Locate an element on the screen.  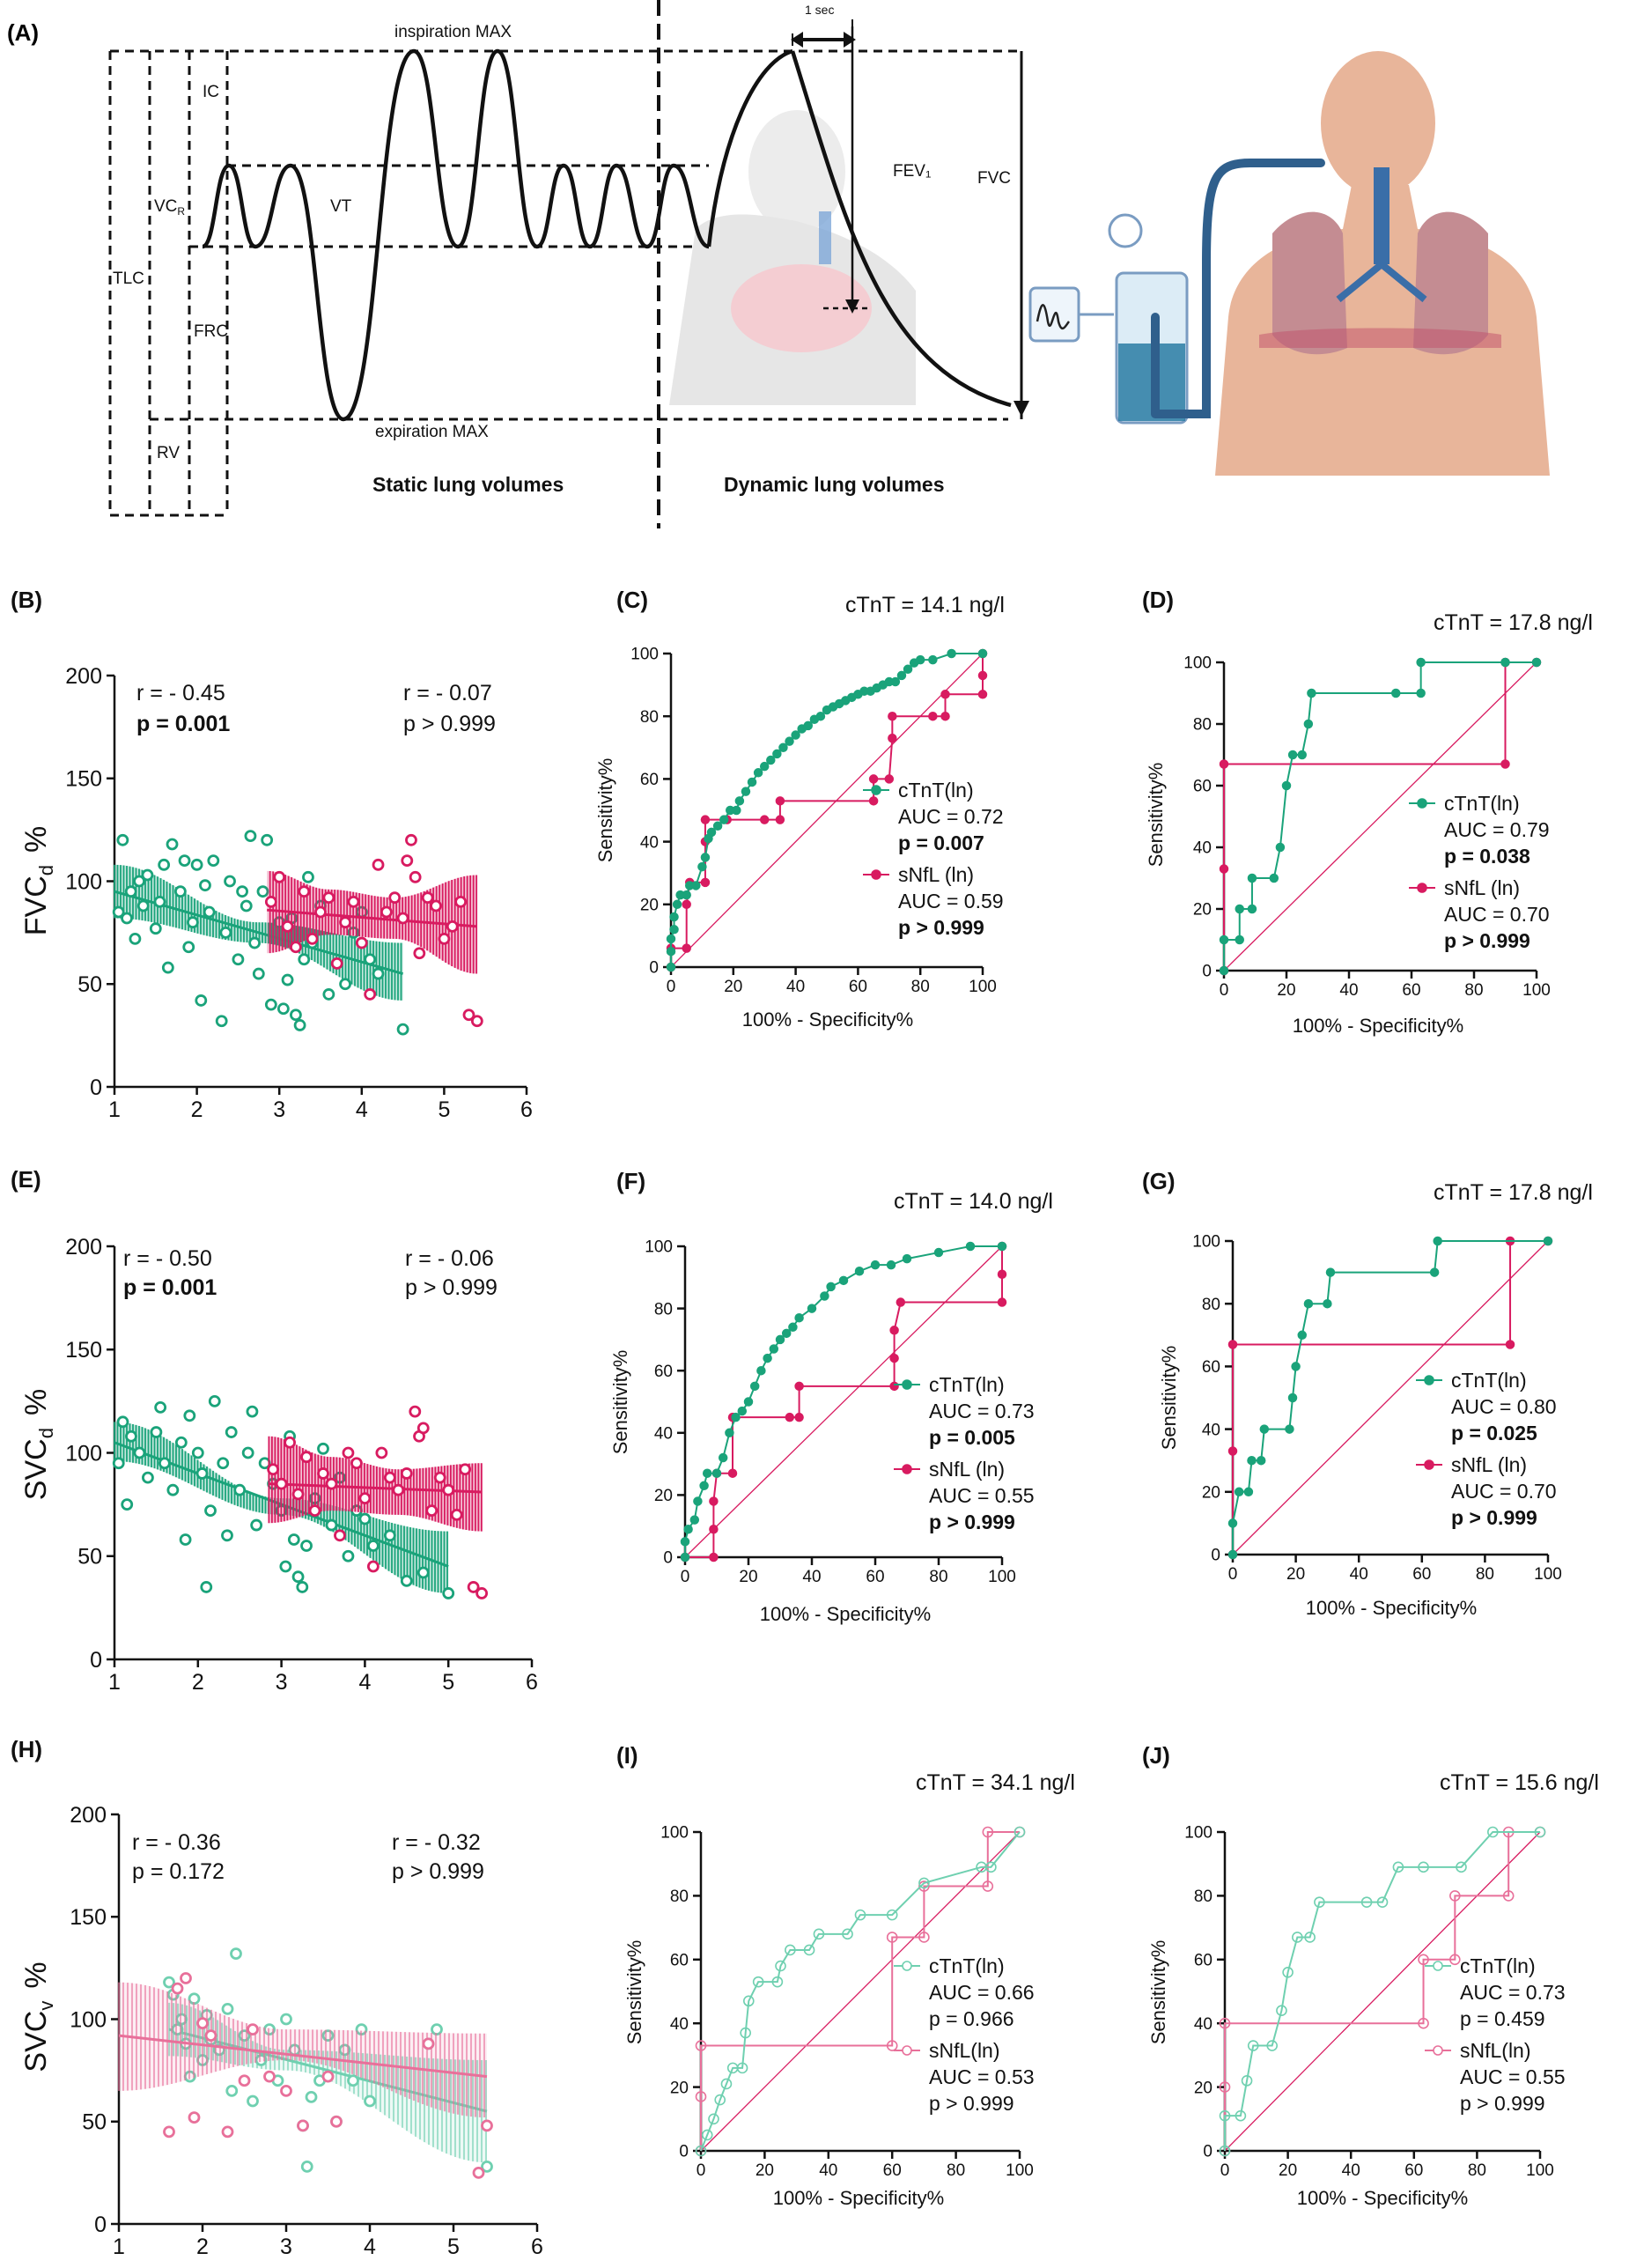
G-legend-auc: AUC = 0.70 is located at coordinates (1504, 1492).